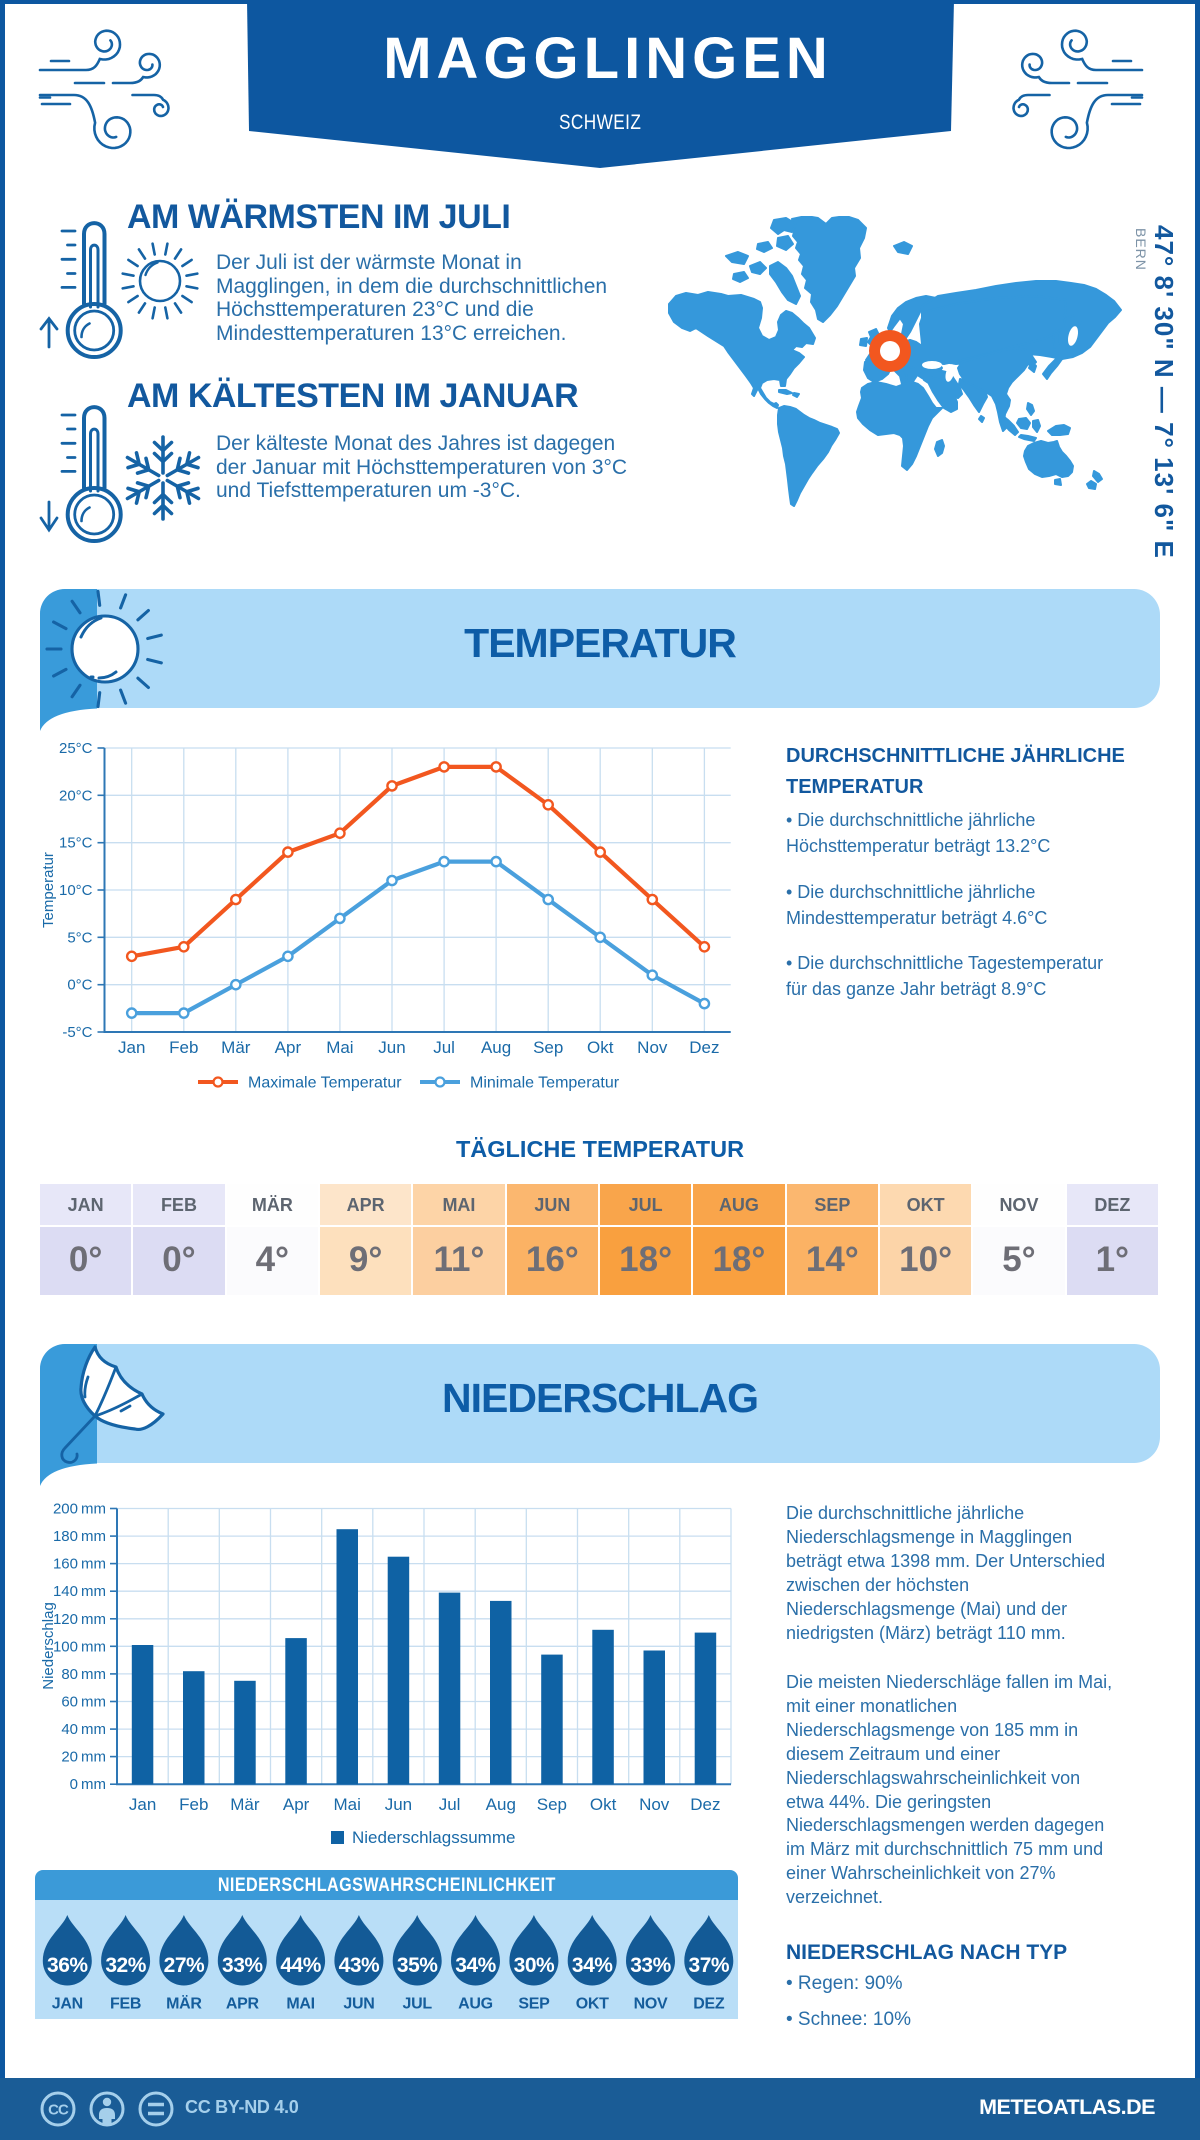 The height and width of the screenshot is (2140, 1200). I want to click on svg-text: 80 mm, so click(83, 1674).